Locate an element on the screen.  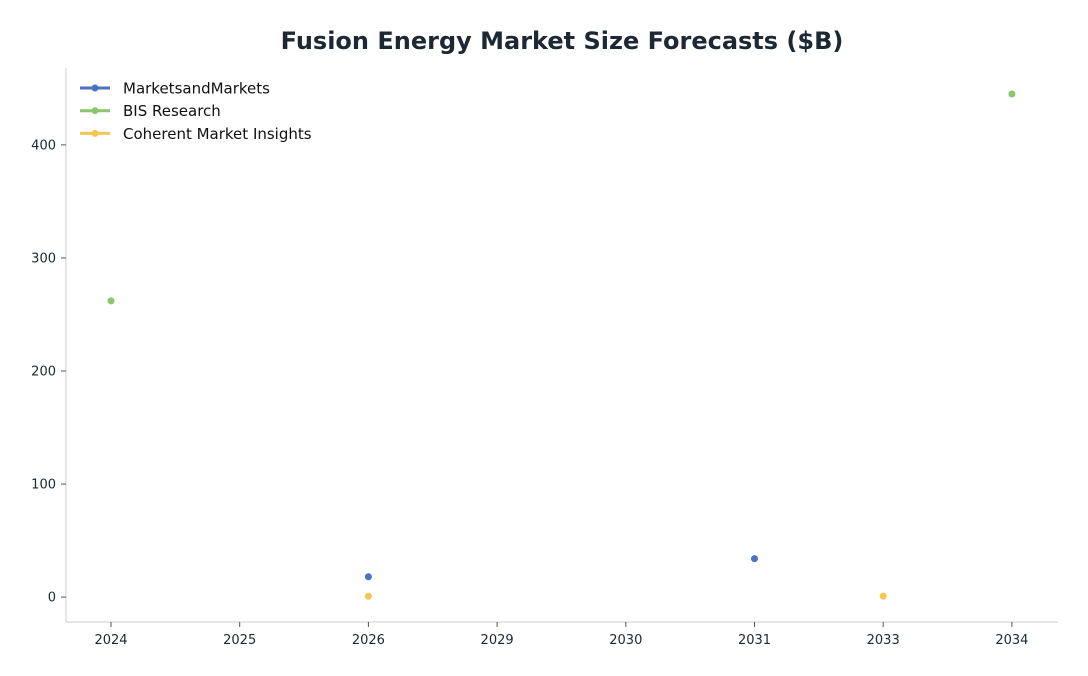
x-tick-label: 2034 is located at coordinates (1011, 640).